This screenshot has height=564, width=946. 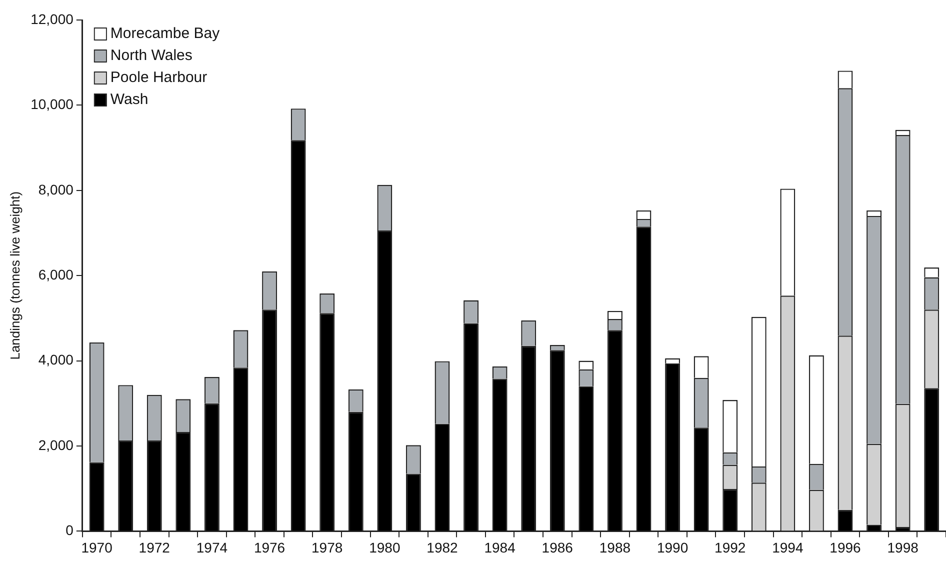 I want to click on x-tick-label: 1974, so click(x=212, y=547).